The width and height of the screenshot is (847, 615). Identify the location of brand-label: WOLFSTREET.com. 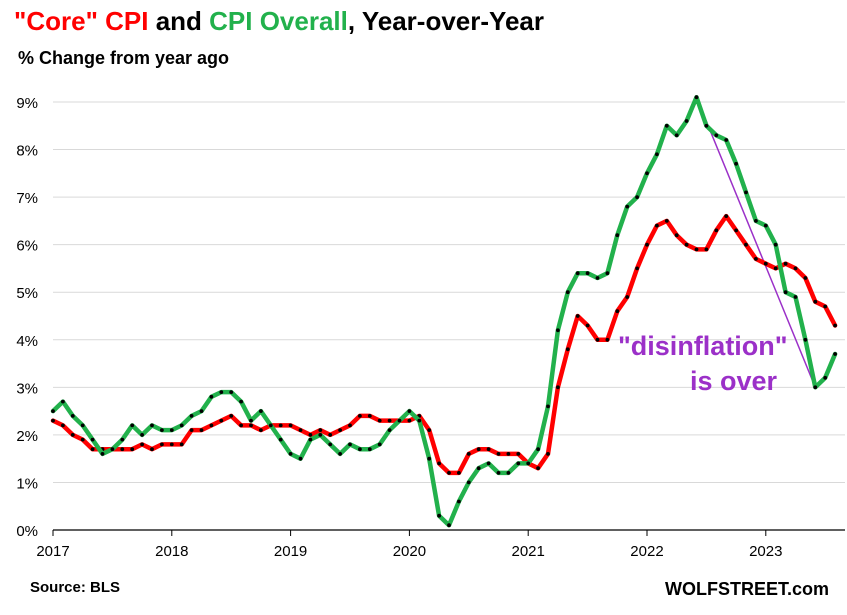
(746, 589).